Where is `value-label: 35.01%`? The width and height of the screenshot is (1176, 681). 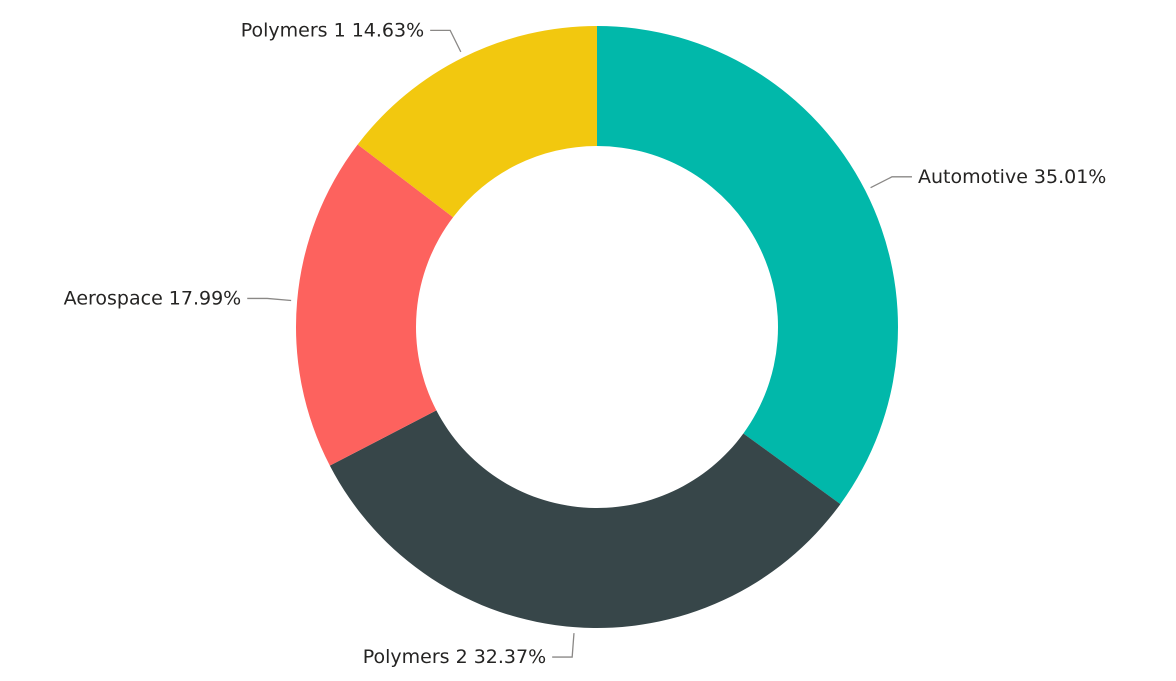
value-label: 35.01% is located at coordinates (1070, 176).